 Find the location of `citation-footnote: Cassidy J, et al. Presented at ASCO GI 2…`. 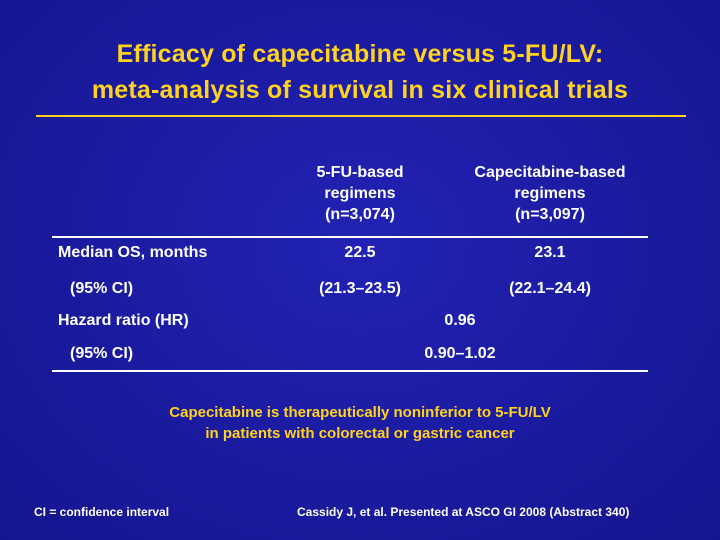

citation-footnote: Cassidy J, et al. Presented at ASCO GI 2… is located at coordinates (463, 512).